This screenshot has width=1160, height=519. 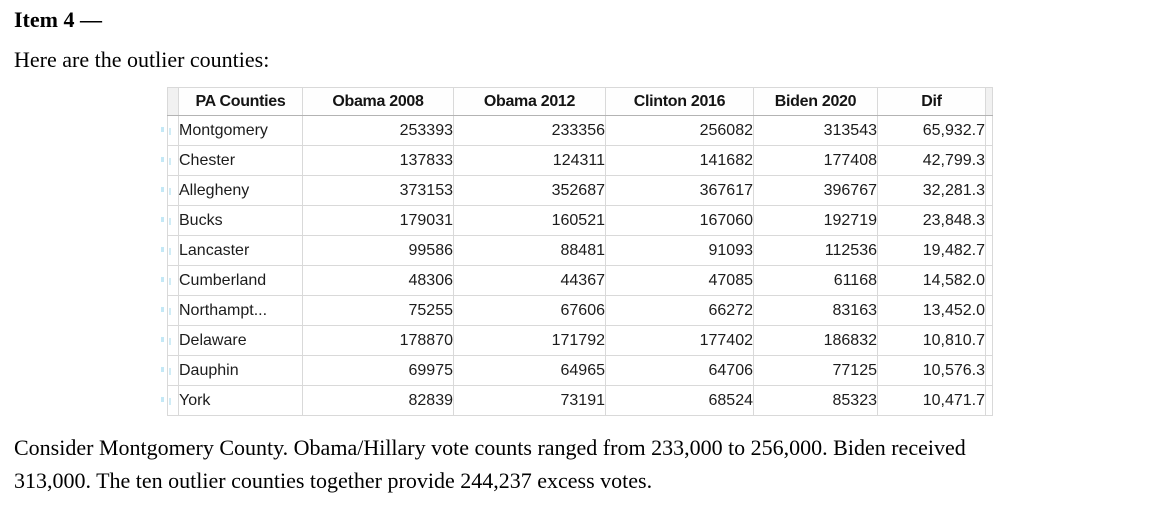 I want to click on obama-2008-cell: 178870, so click(x=378, y=340).